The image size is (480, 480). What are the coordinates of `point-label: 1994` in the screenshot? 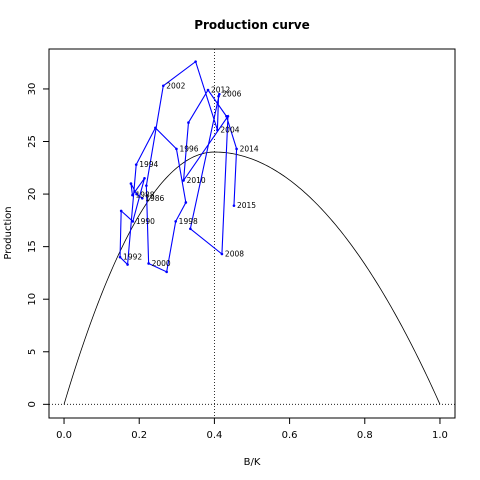 It's located at (148, 164).